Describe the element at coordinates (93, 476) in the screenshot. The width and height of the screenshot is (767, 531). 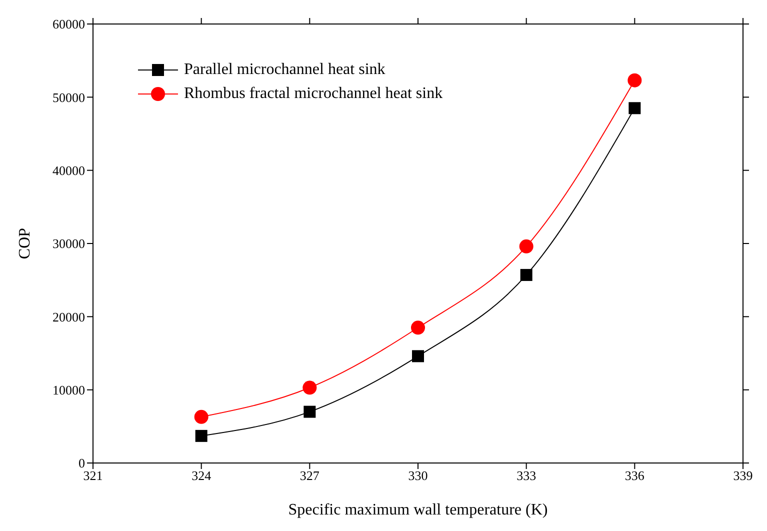
I see `x-tick-label: 321` at that location.